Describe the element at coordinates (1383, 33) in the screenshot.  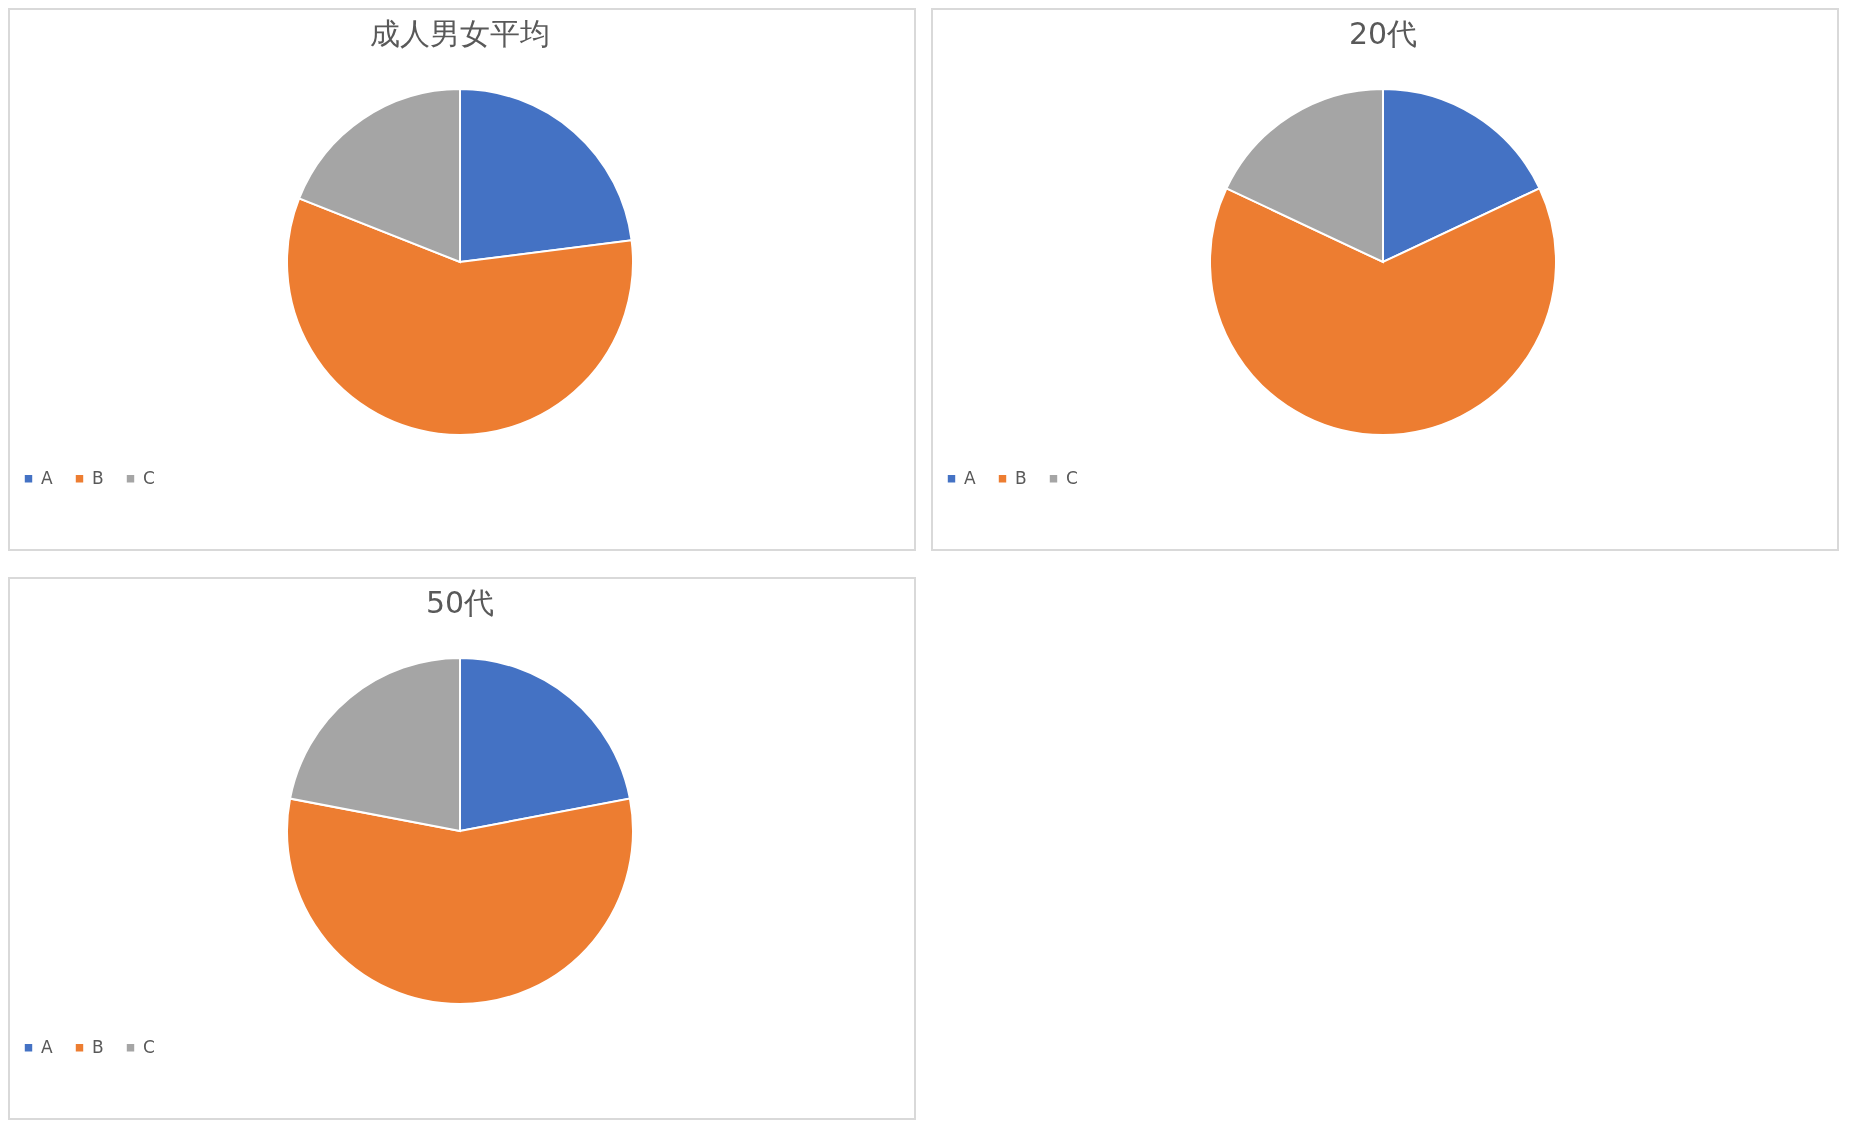
I see `chart-title: 20代` at that location.